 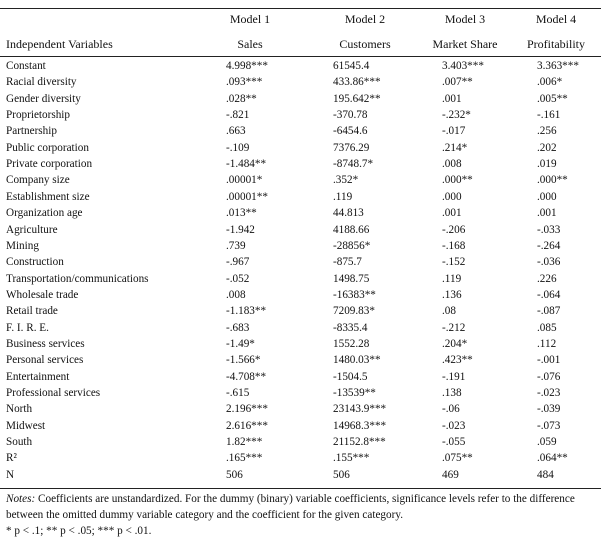 What do you see at coordinates (552, 458) in the screenshot?
I see `model-4-coefficient: .064**` at bounding box center [552, 458].